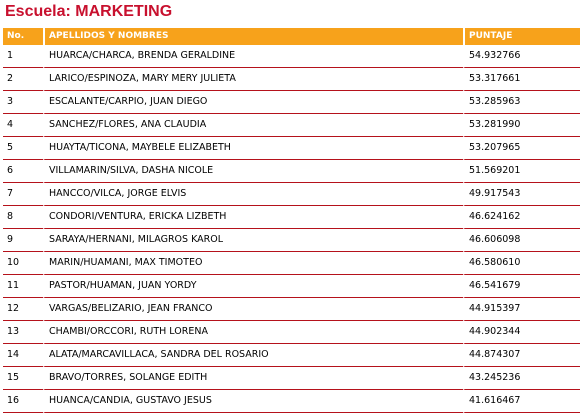  Describe the element at coordinates (521, 240) in the screenshot. I see `score-cell: 46.606098` at that location.